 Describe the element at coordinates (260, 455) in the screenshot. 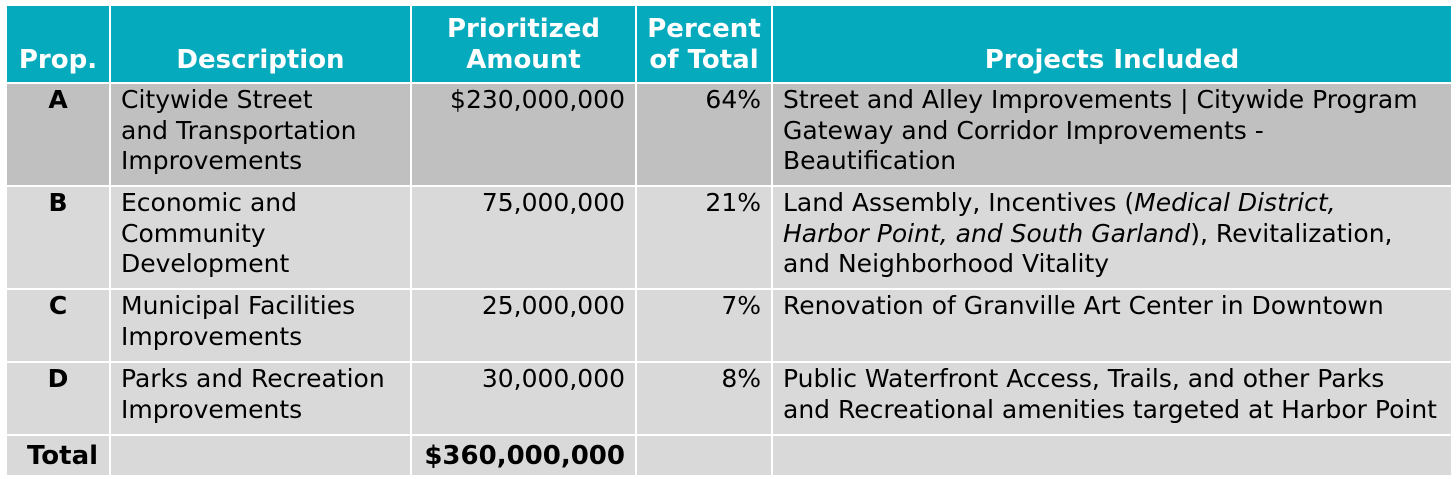

I see `total-description-cell` at that location.